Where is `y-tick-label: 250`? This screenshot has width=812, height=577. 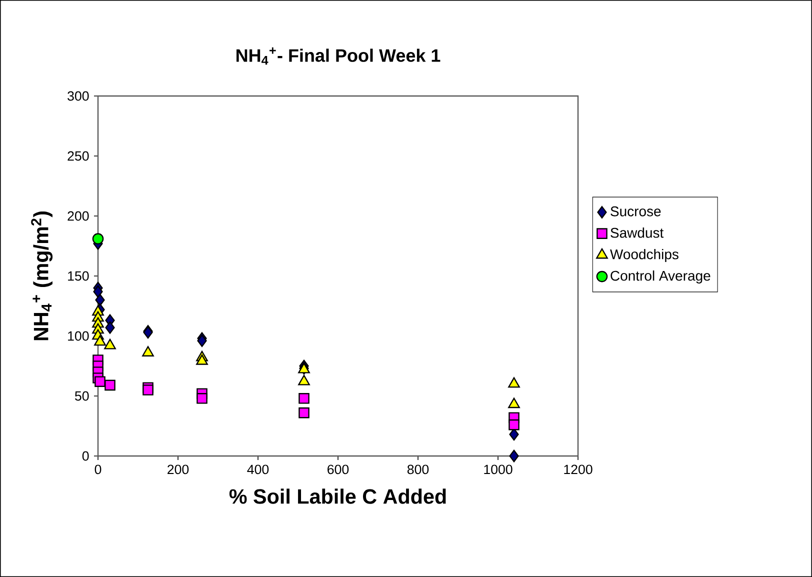 y-tick-label: 250 is located at coordinates (78, 156).